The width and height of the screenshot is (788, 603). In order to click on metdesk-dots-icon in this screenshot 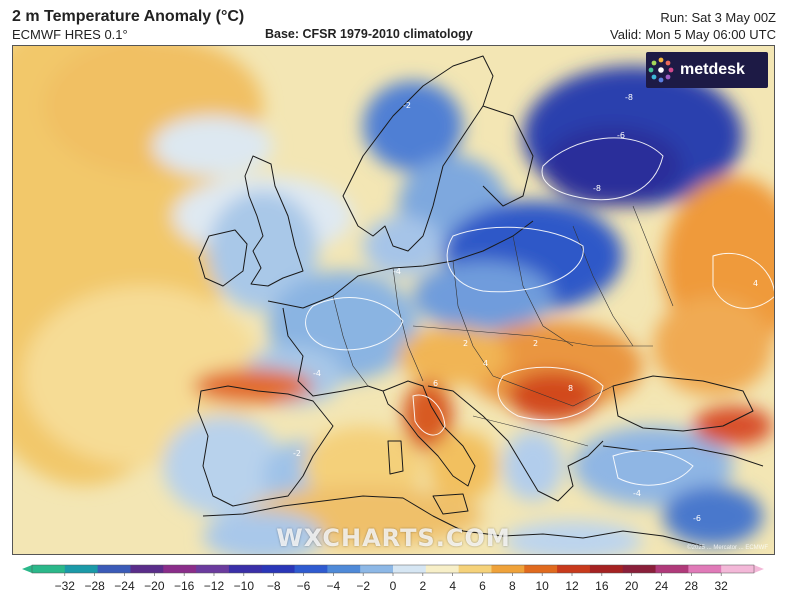, I will do `click(661, 70)`.